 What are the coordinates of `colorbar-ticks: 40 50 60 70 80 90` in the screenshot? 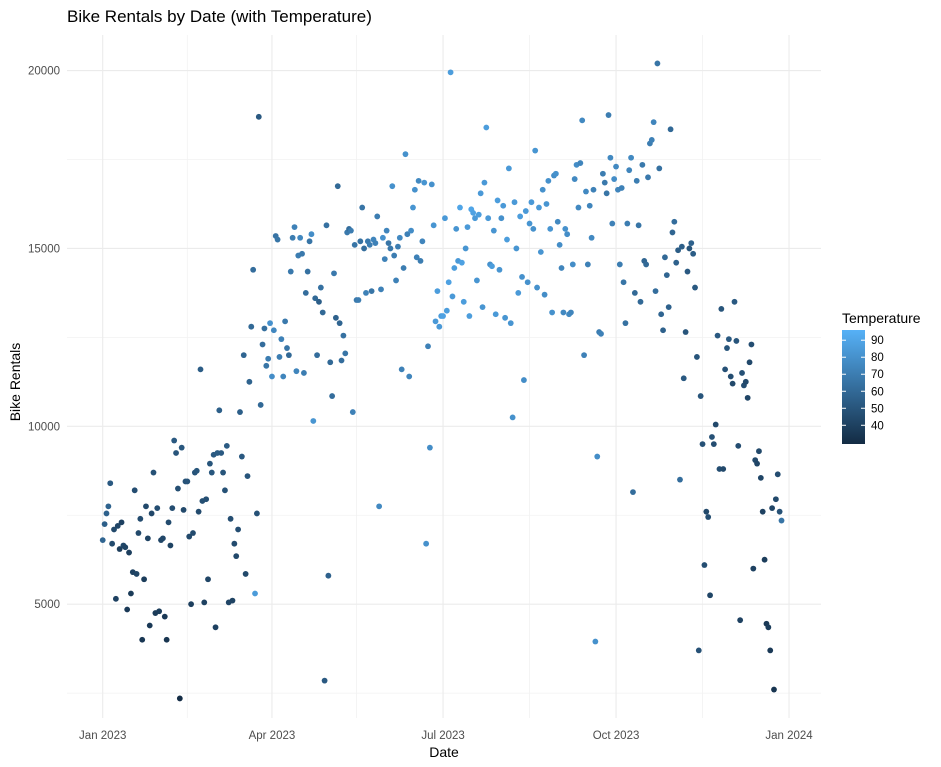 It's located at (863, 383).